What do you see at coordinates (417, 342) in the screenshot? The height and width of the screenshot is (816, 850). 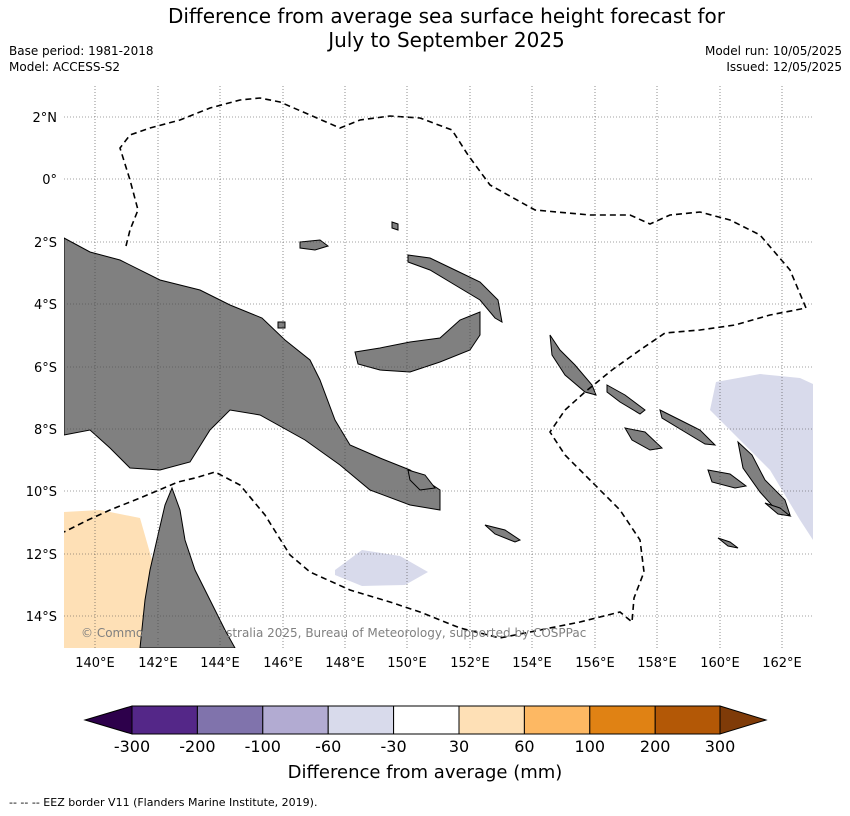 I see `land-new-britain` at bounding box center [417, 342].